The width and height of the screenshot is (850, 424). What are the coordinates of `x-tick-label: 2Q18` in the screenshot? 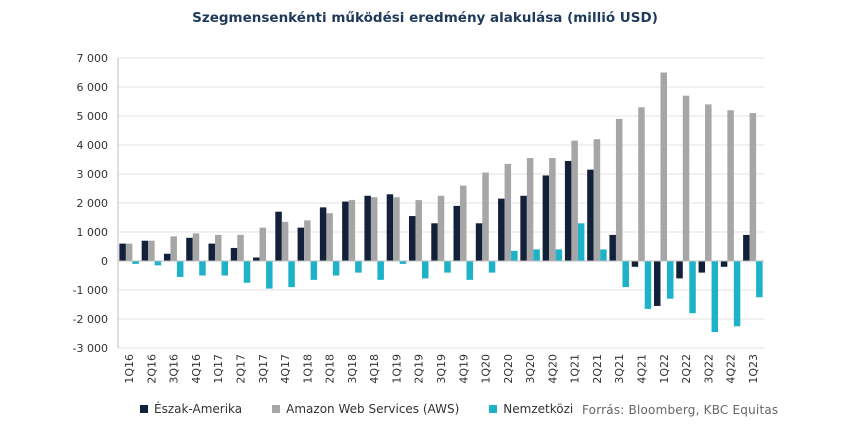 It's located at (330, 369).